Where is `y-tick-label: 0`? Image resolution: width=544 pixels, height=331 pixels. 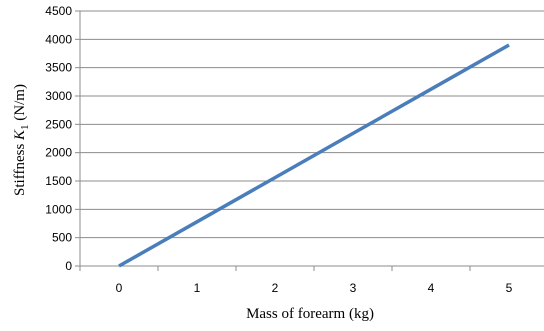
y-tick-label: 0 is located at coordinates (68, 266).